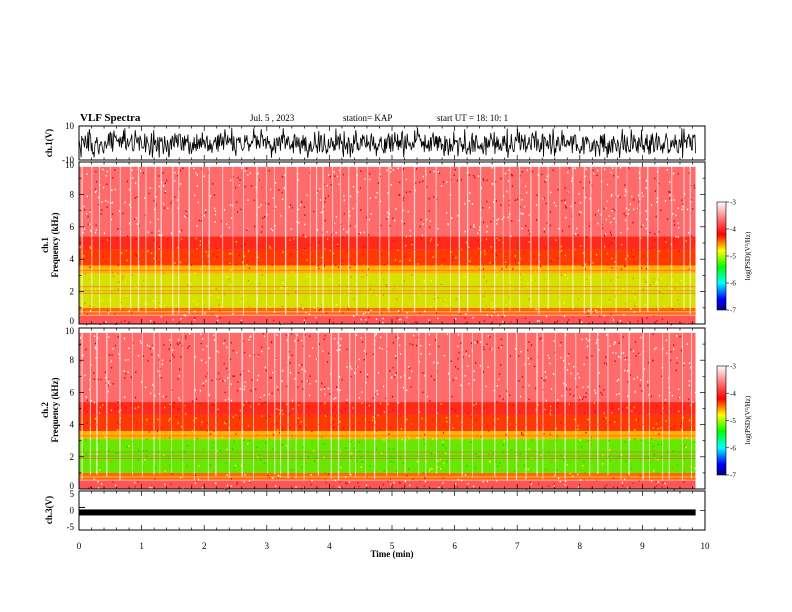 The width and height of the screenshot is (792, 612). What do you see at coordinates (721, 256) in the screenshot?
I see `colorbar1` at bounding box center [721, 256].